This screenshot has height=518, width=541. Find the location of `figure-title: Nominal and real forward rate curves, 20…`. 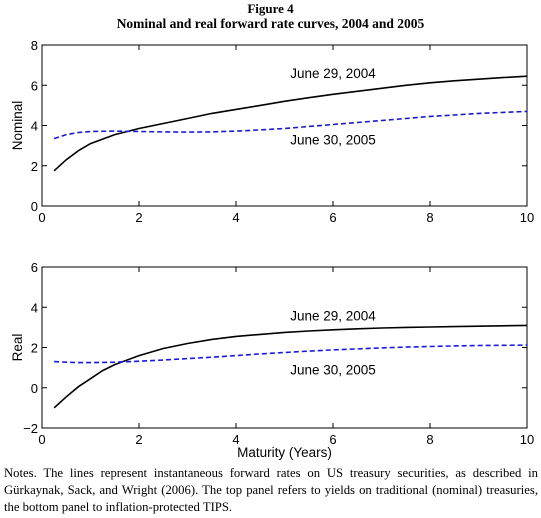

figure-title: Nominal and real forward rate curves, 20… is located at coordinates (270, 23).